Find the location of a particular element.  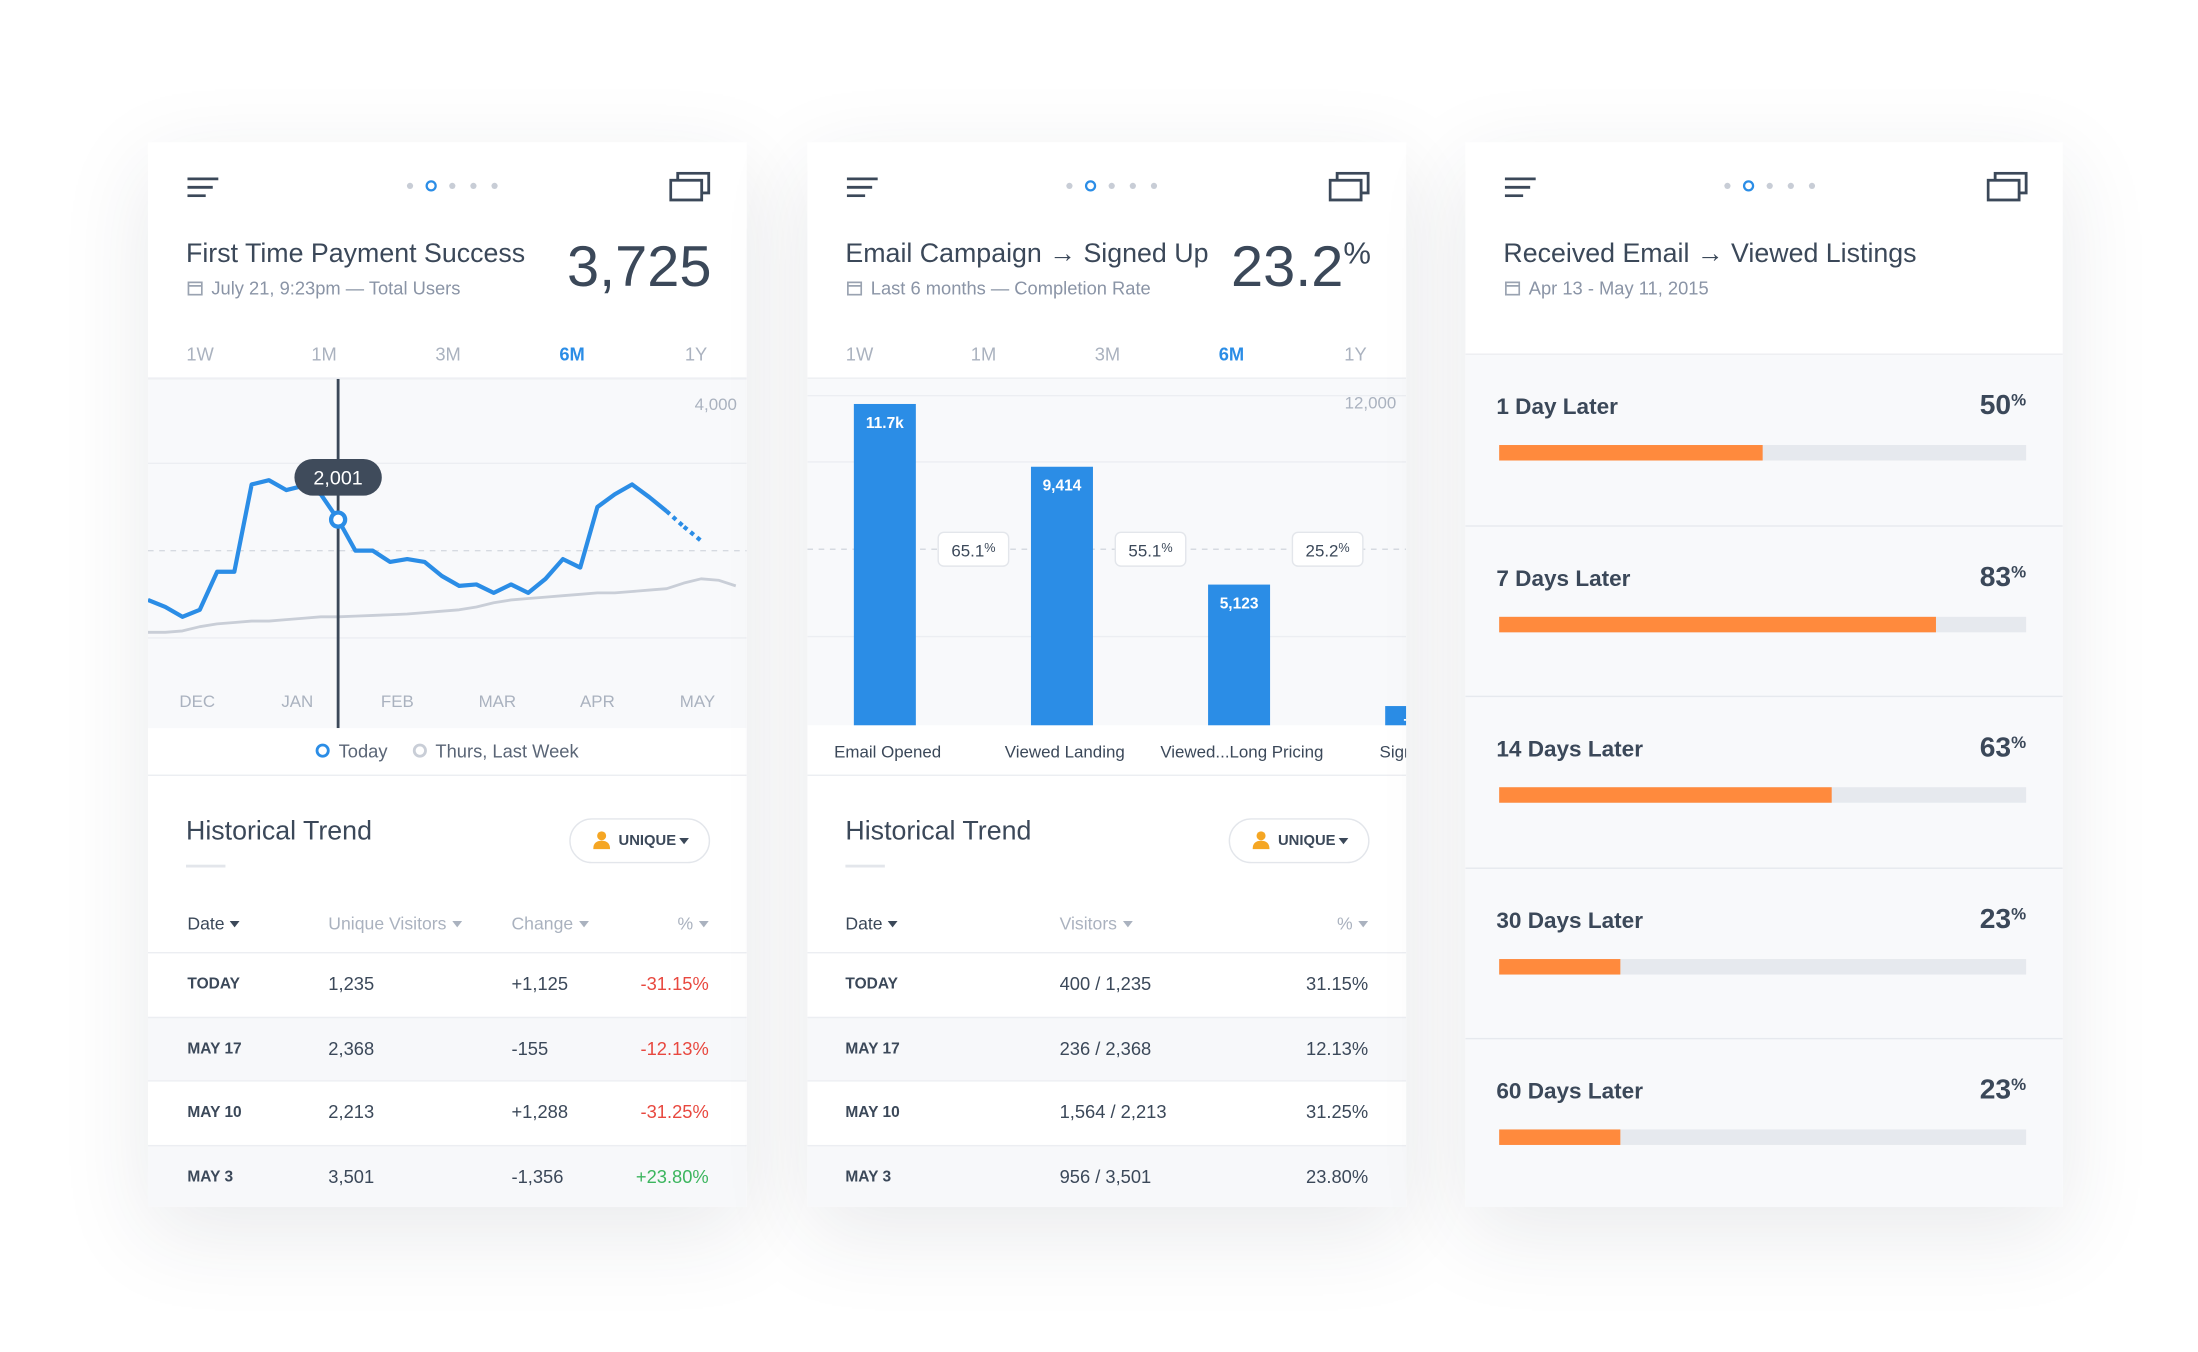

row-percent: 63% is located at coordinates (2003, 748).